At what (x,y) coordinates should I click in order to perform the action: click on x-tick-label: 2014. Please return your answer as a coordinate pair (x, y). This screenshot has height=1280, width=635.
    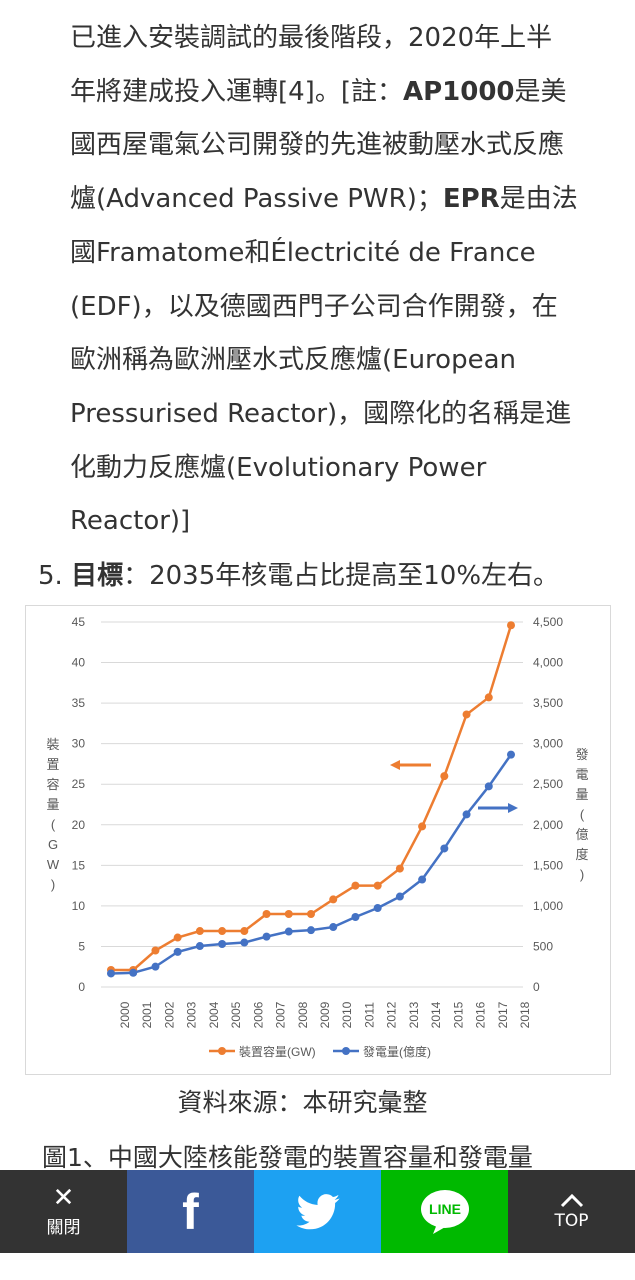
    Looking at the image, I should click on (436, 1014).